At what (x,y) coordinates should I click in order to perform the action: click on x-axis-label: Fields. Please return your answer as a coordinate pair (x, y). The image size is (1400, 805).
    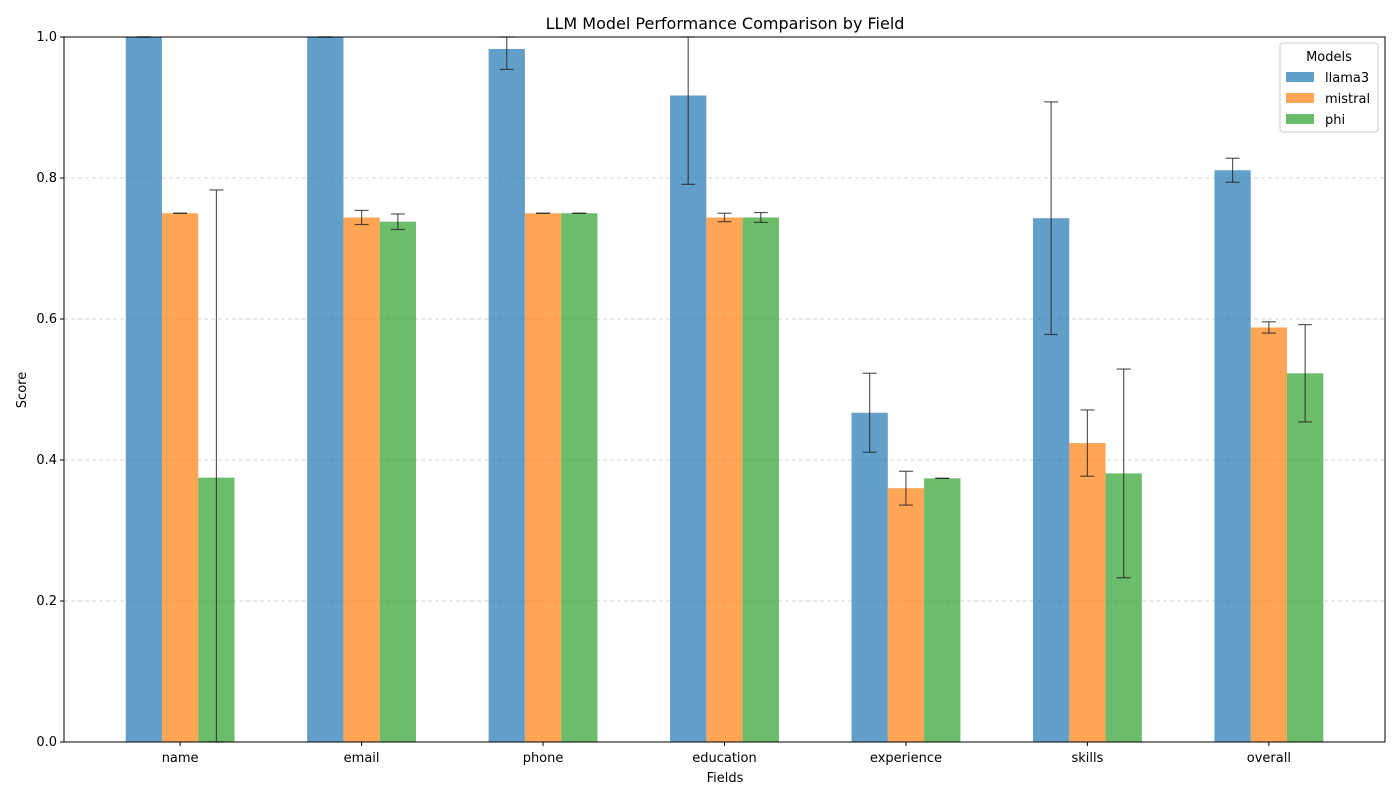
    Looking at the image, I should click on (725, 778).